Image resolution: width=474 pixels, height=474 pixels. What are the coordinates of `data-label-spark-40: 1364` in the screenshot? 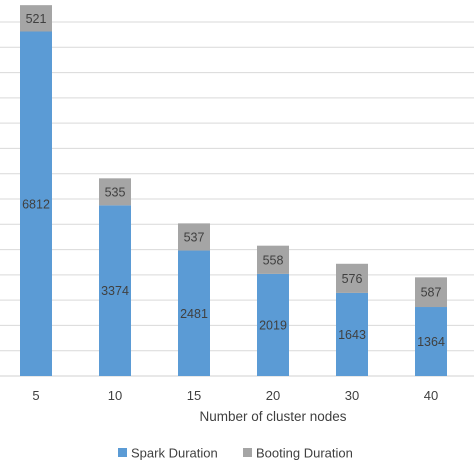 It's located at (431, 342).